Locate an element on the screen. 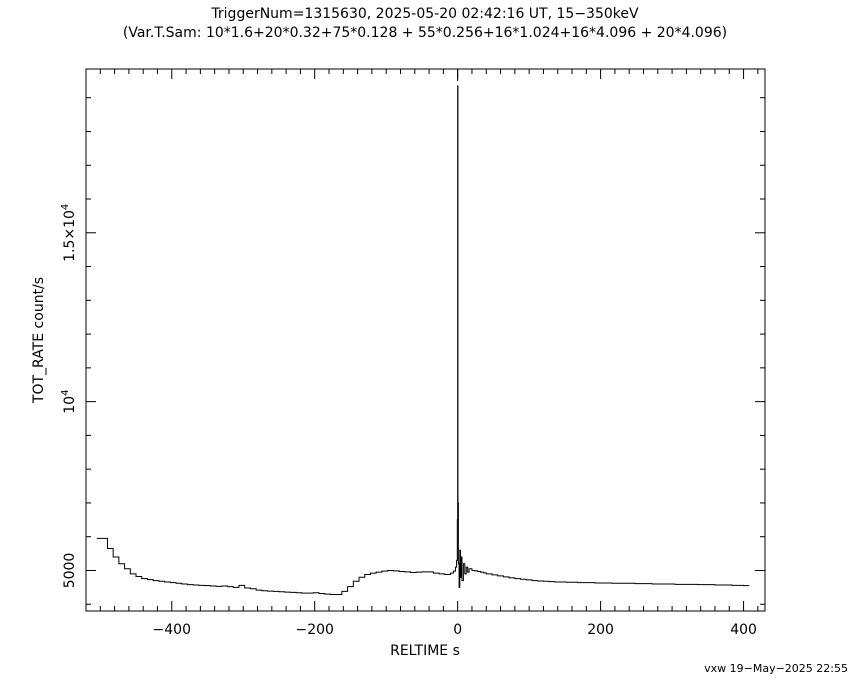  x-tick-label: 200 is located at coordinates (600, 630).